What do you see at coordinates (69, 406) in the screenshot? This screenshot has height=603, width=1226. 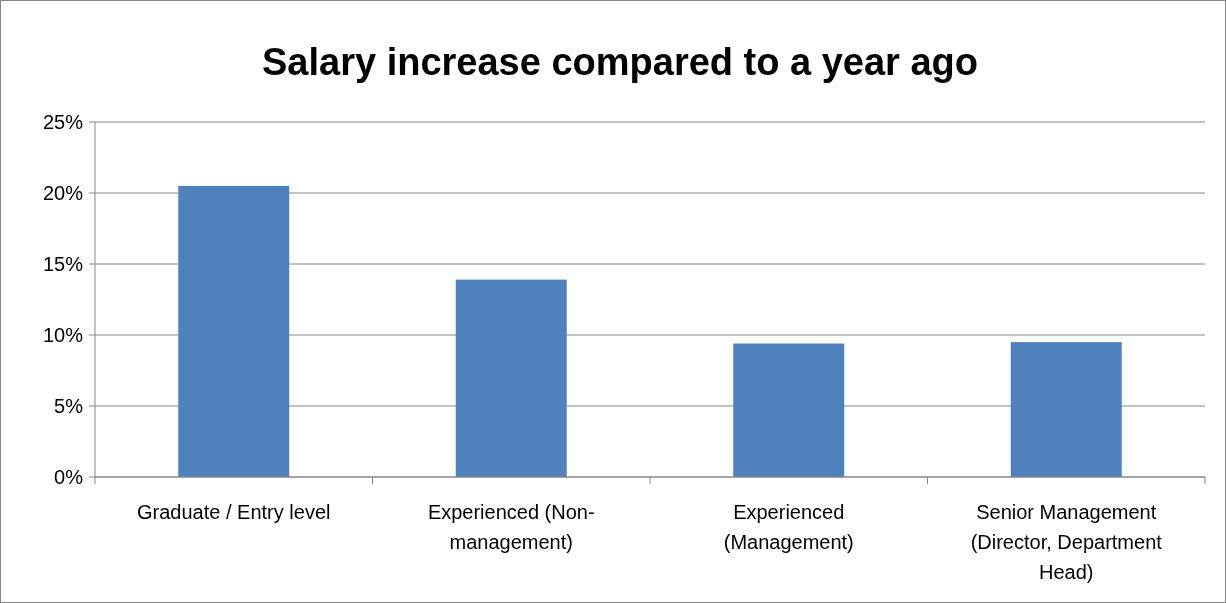 I see `y-tick-label: 5%` at bounding box center [69, 406].